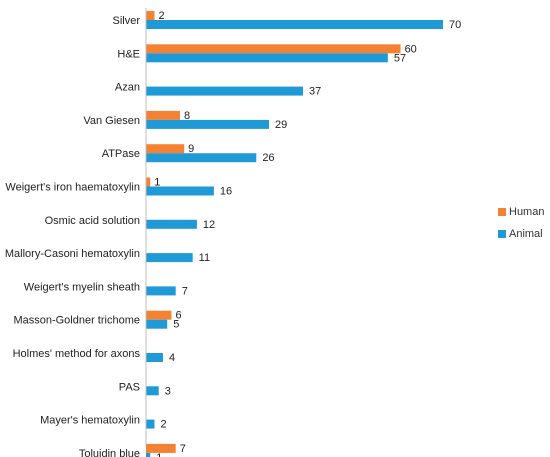 The height and width of the screenshot is (457, 550). I want to click on data-label-animal: 37, so click(315, 92).